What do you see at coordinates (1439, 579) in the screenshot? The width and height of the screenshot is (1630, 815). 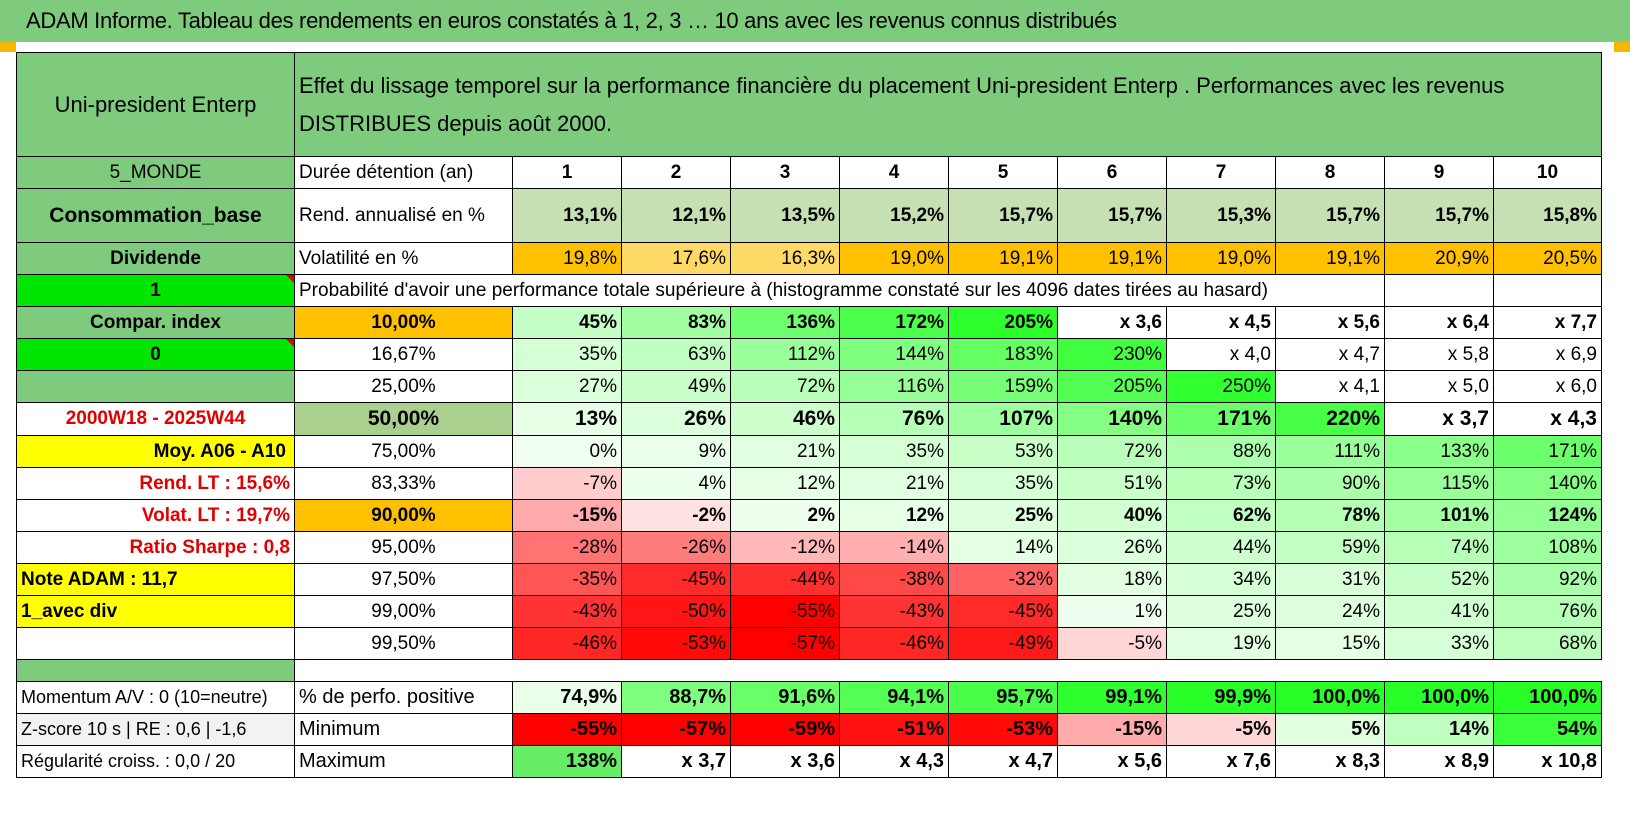 I see `probability-cell: 52%` at bounding box center [1439, 579].